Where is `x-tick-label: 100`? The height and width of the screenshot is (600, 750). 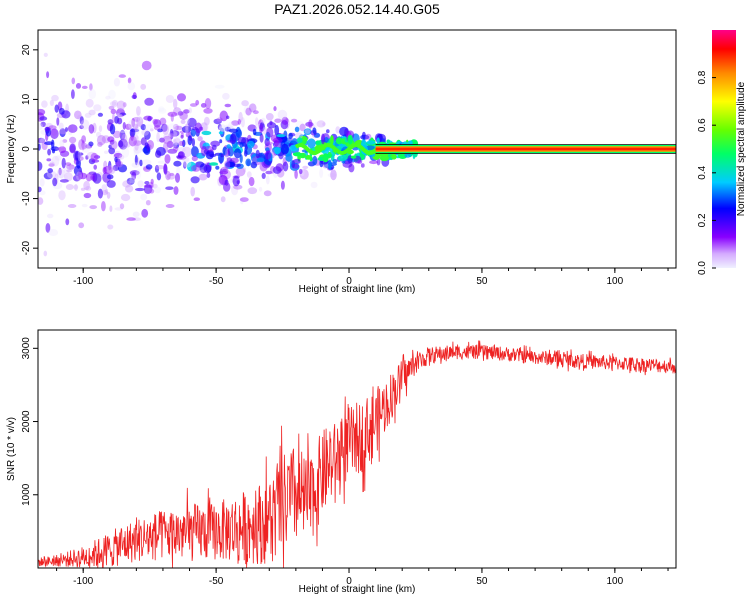 x-tick-label: 100 is located at coordinates (615, 581).